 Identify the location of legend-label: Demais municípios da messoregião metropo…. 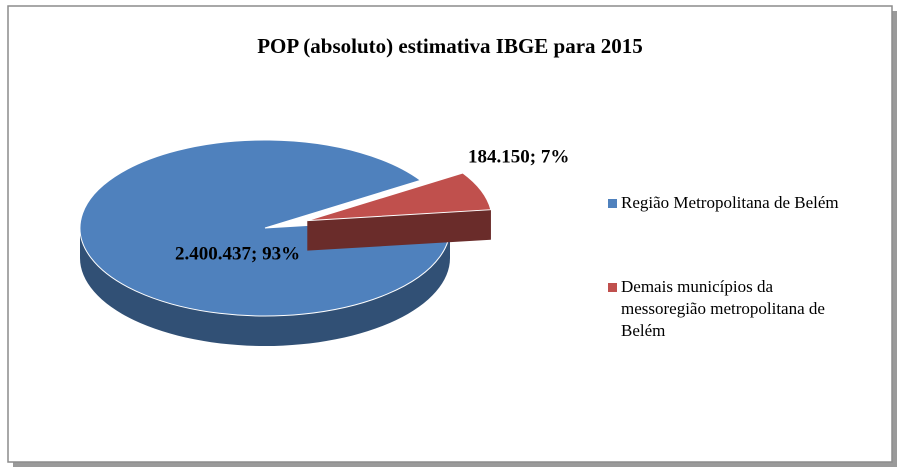
(723, 308).